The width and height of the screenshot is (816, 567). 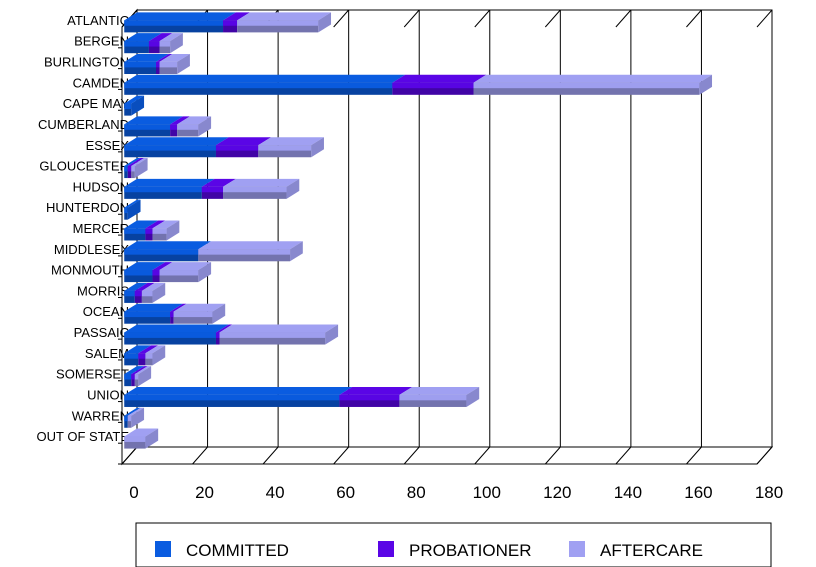 What do you see at coordinates (87, 207) in the screenshot?
I see `category-label: HUNTERDON` at bounding box center [87, 207].